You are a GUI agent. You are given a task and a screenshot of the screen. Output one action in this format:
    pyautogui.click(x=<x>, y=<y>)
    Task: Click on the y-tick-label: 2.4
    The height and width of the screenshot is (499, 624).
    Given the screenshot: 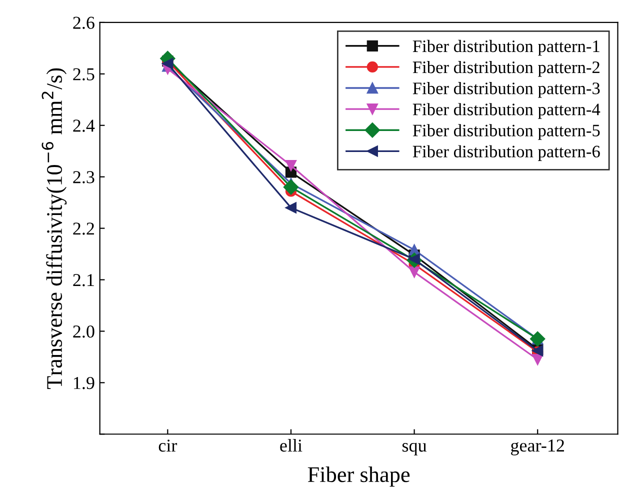 What is the action you would take?
    pyautogui.click(x=84, y=126)
    